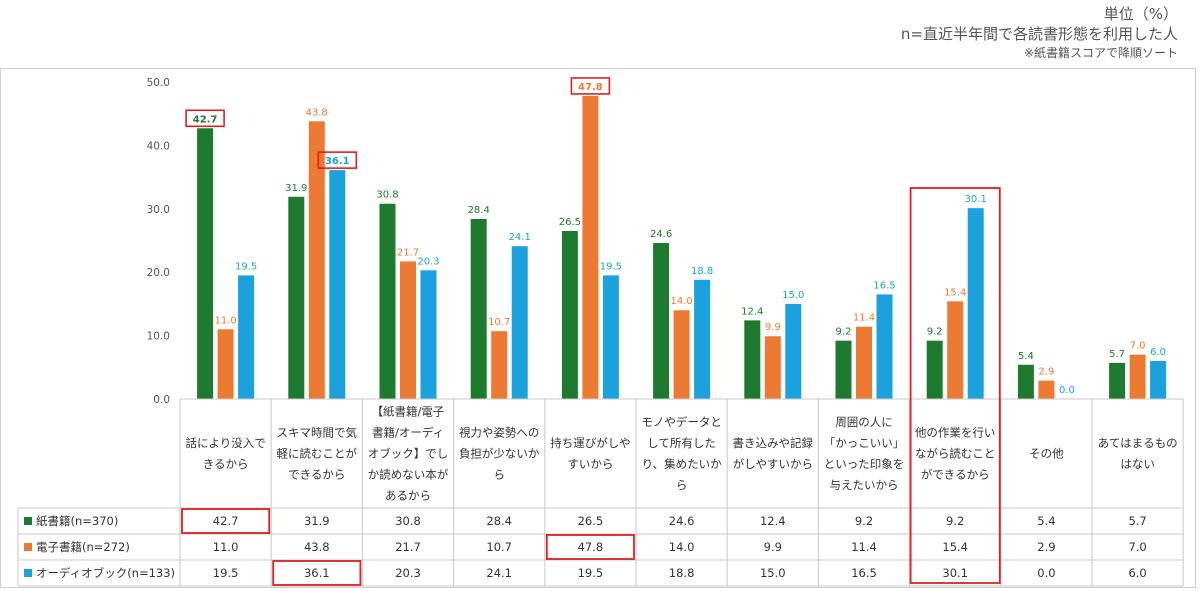 The height and width of the screenshot is (591, 1200). Describe the element at coordinates (105, 573) in the screenshot. I see `legend-label: オーディオブック(n=133)` at that location.